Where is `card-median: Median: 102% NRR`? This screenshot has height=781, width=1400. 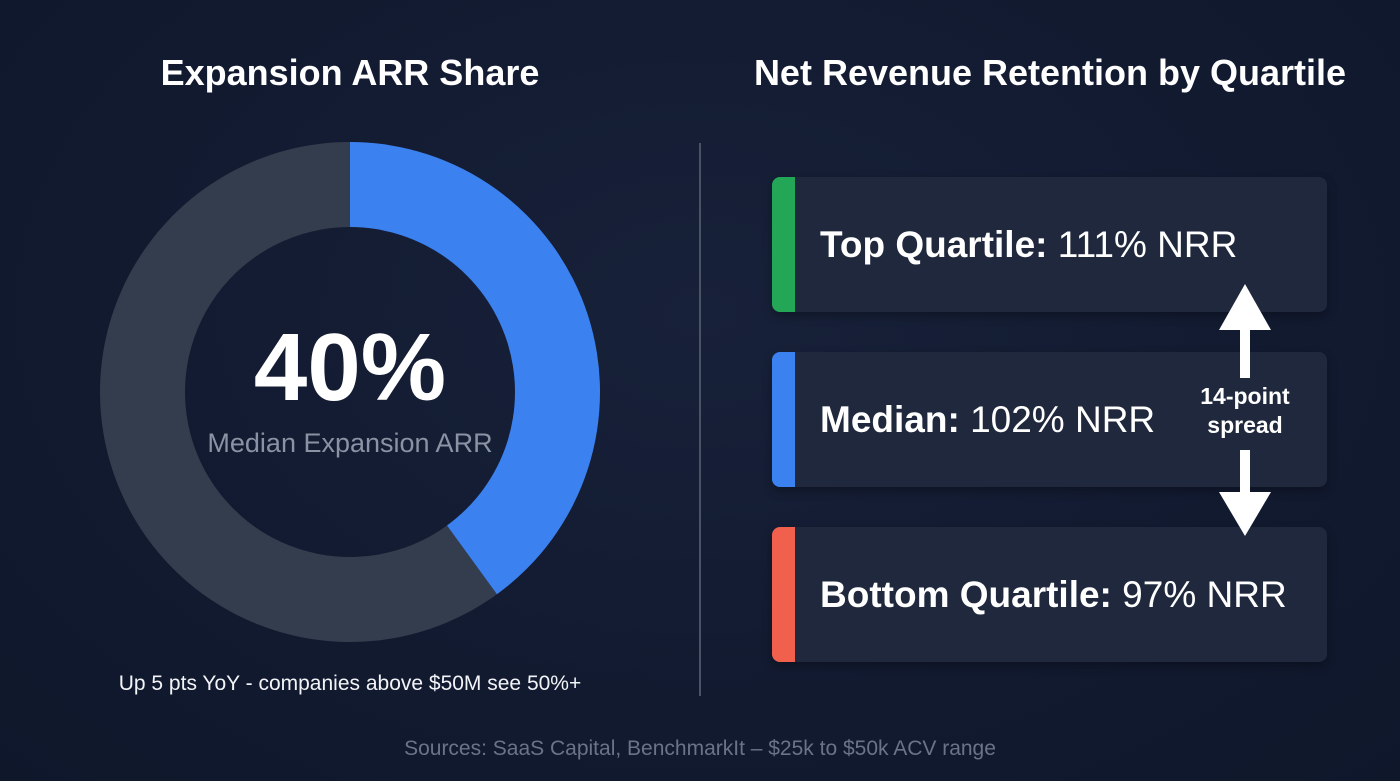
card-median: Median: 102% NRR is located at coordinates (1049, 419).